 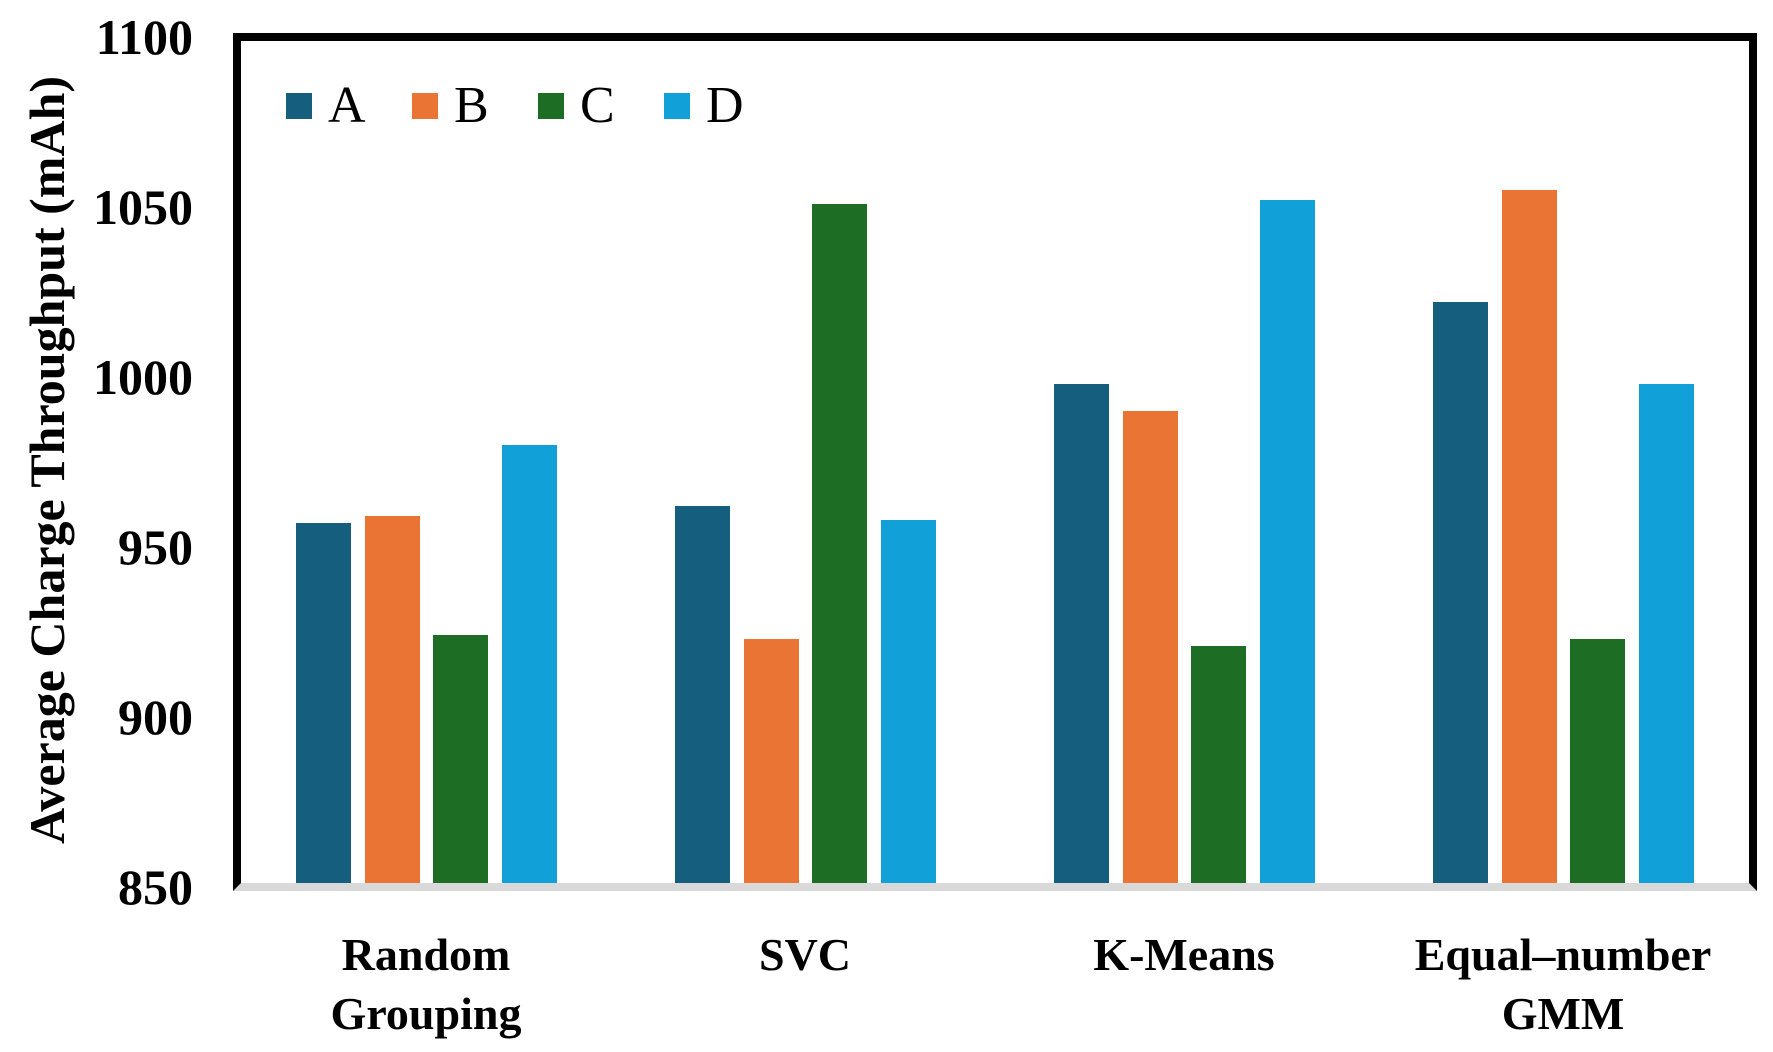 I want to click on legend-swatch-b, so click(x=425, y=106).